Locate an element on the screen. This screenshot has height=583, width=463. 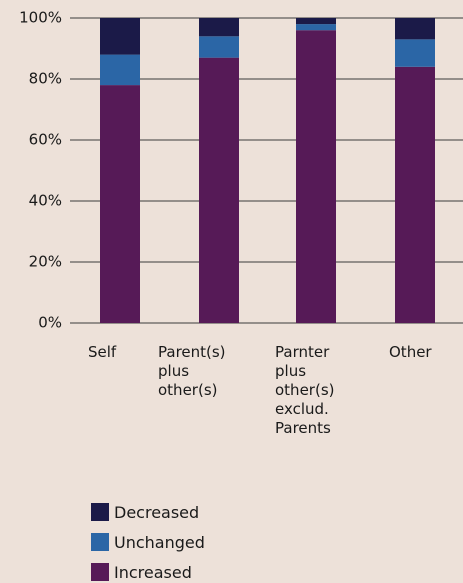
x-tick-label: Parent(s) plus other(s) is located at coordinates (192, 371).